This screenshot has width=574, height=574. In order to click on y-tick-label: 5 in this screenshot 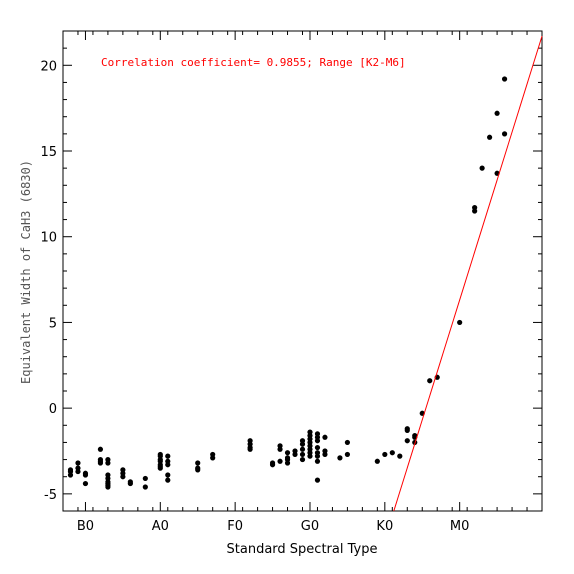, I will do `click(53, 323)`.